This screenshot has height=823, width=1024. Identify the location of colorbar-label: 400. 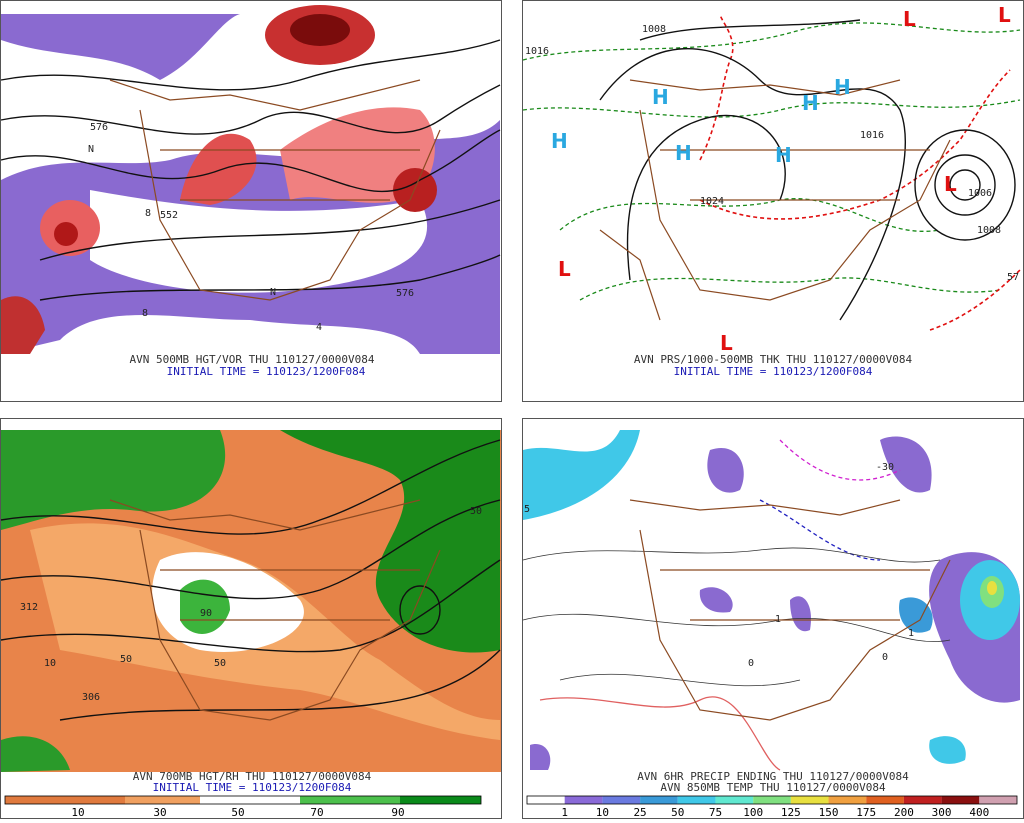
(979, 812).